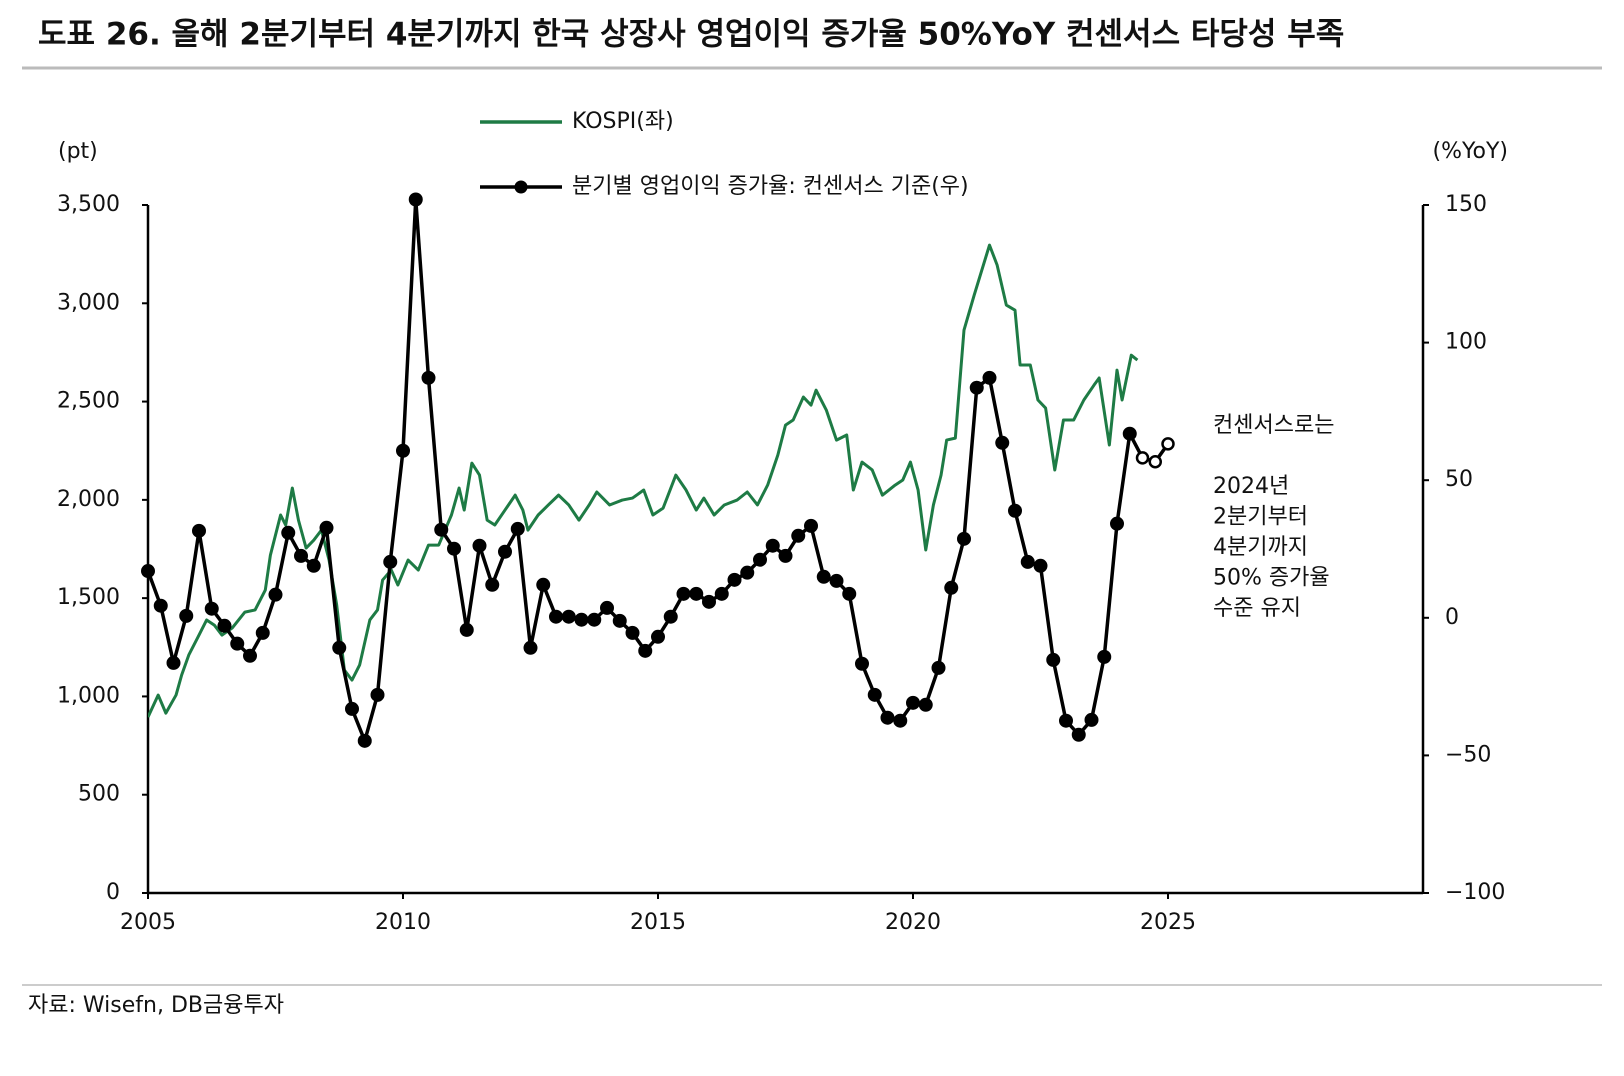 The width and height of the screenshot is (1624, 1076). What do you see at coordinates (1466, 342) in the screenshot?
I see `y2-tick-label: 100` at bounding box center [1466, 342].